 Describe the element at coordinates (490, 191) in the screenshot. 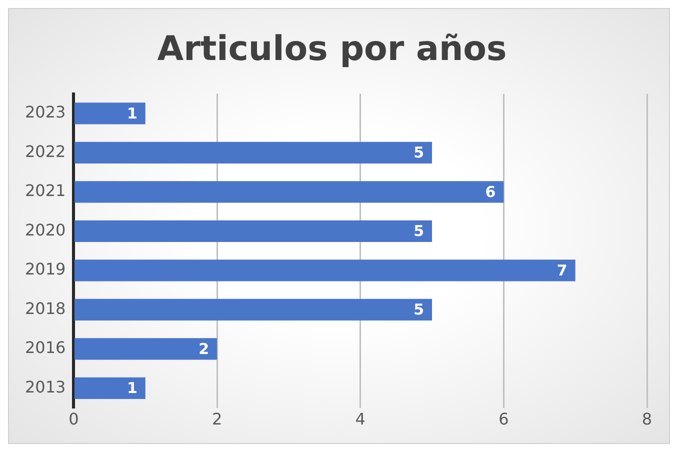

I see `data-label: 6` at that location.